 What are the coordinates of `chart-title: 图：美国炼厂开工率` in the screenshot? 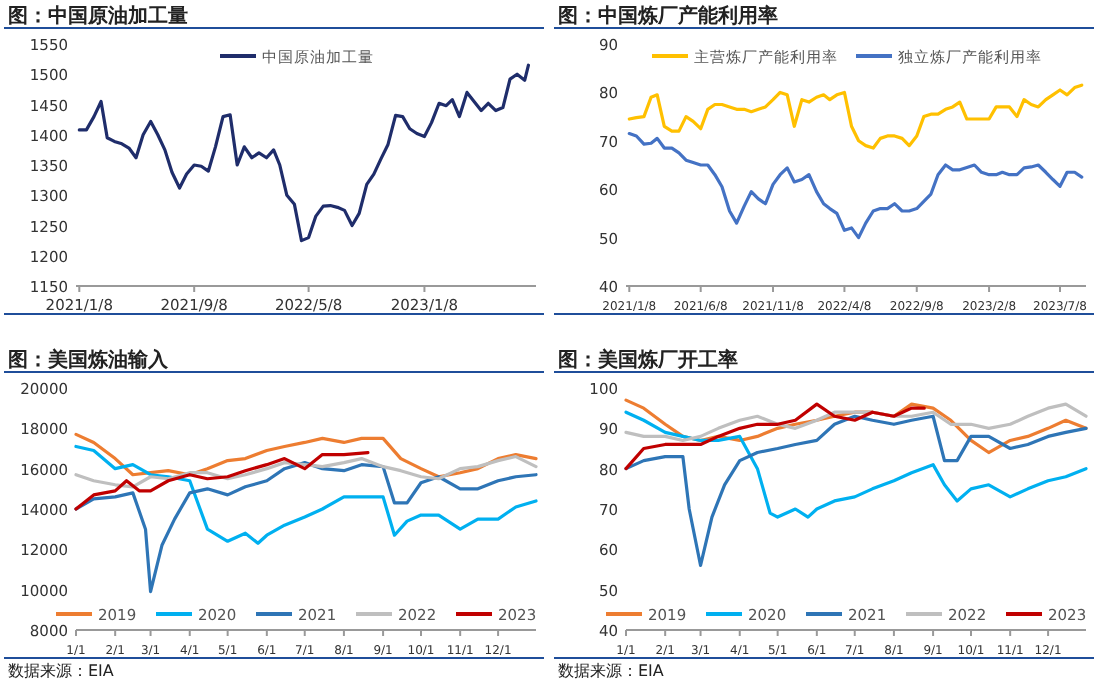 It's located at (648, 360).